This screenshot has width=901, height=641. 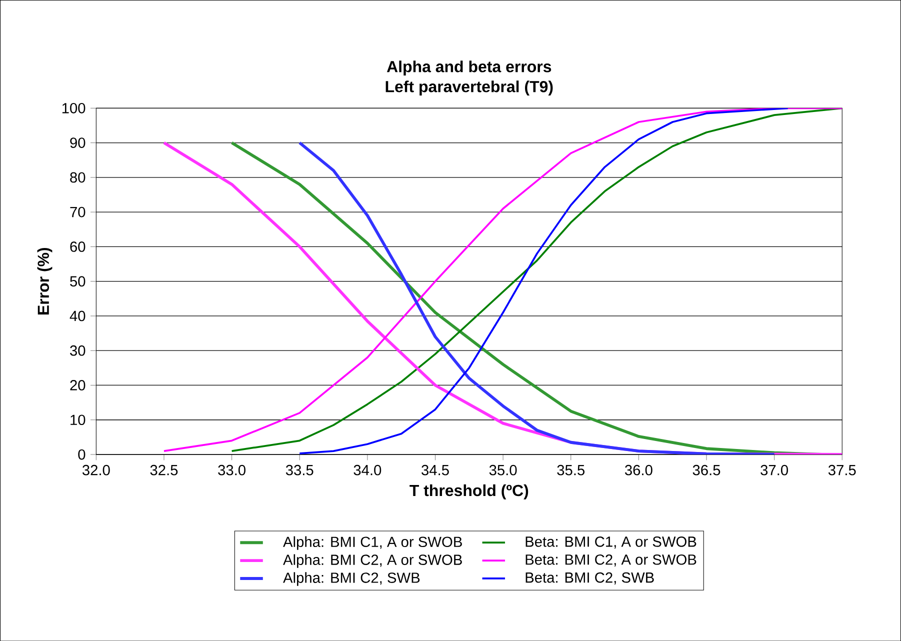 What do you see at coordinates (164, 470) in the screenshot?
I see `x-tick-label: 32.5` at bounding box center [164, 470].